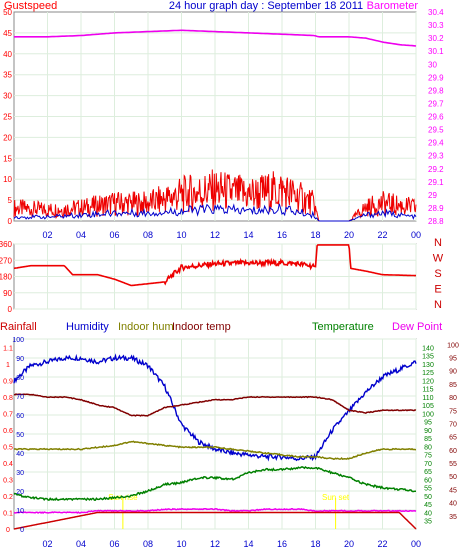  Describe the element at coordinates (436, 143) in the screenshot. I see `baro-tick-label: 29.4` at that location.